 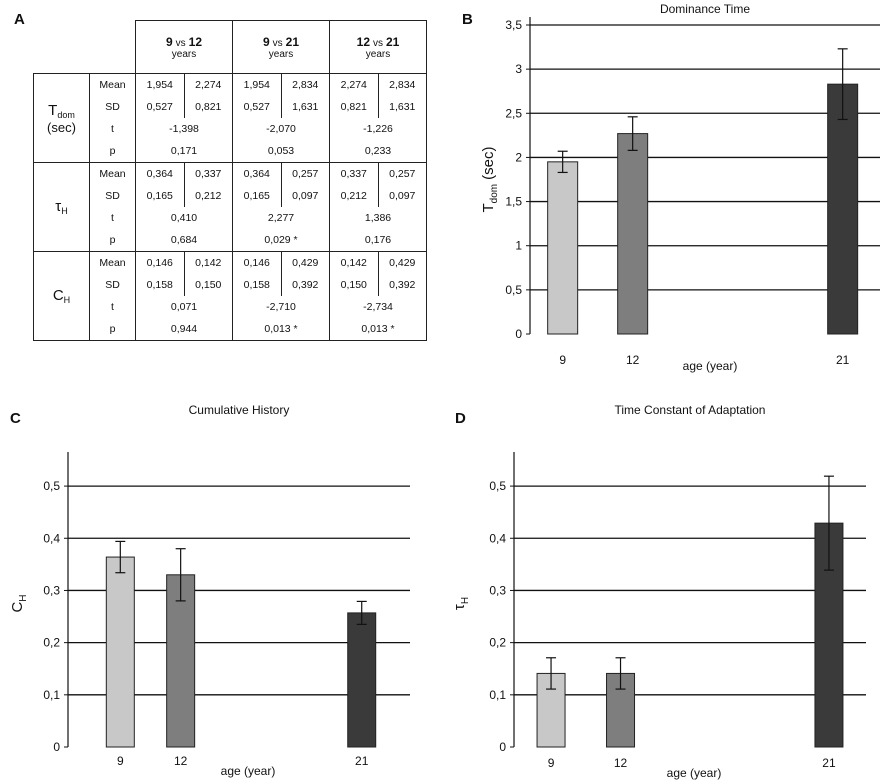 I want to click on y-tick-label: 1, so click(x=518, y=246).